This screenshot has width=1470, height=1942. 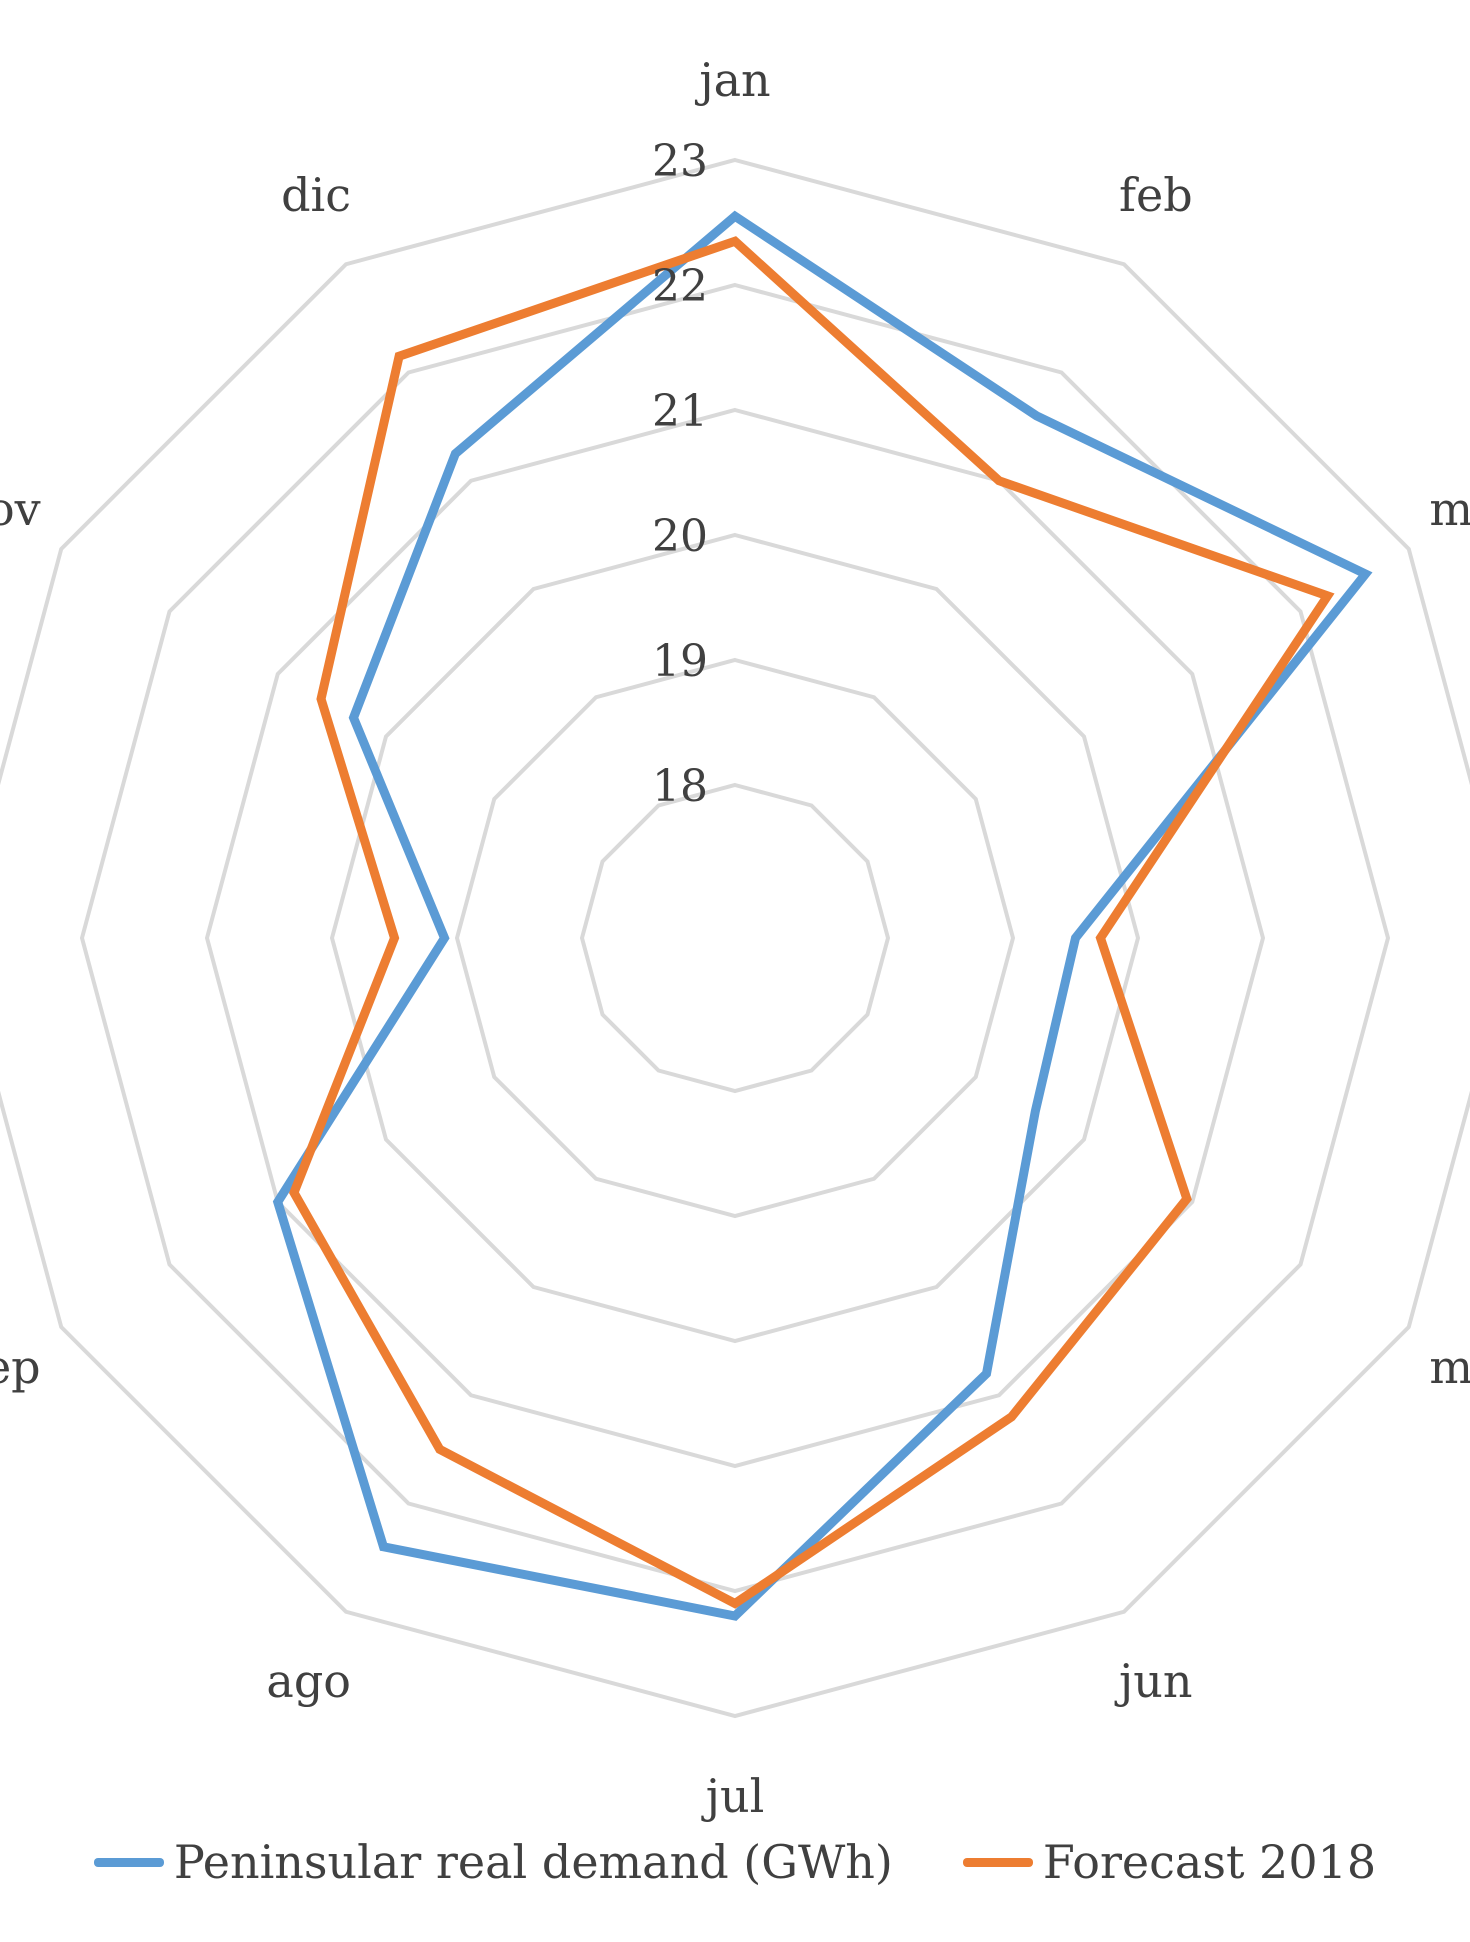 What do you see at coordinates (732, 80) in the screenshot?
I see `category-label-jan: jan` at bounding box center [732, 80].